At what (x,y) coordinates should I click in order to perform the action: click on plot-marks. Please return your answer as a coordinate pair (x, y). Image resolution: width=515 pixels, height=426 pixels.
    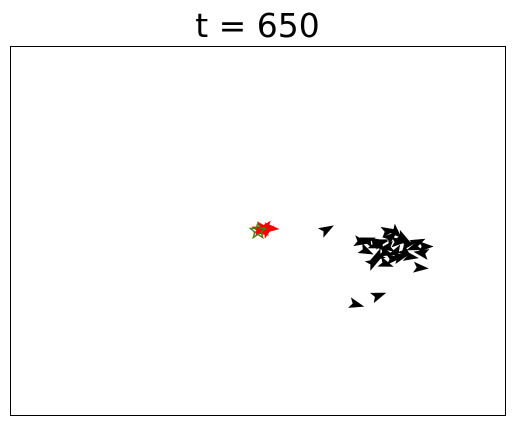
    Looking at the image, I should click on (341, 264).